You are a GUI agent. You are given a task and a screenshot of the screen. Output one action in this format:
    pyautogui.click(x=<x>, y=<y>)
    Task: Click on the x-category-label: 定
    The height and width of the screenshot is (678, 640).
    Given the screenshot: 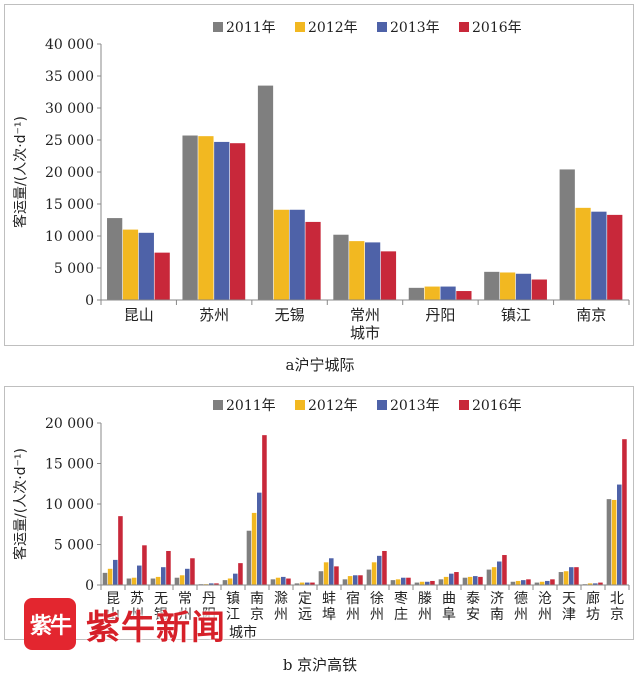 What is the action you would take?
    pyautogui.click(x=305, y=599)
    